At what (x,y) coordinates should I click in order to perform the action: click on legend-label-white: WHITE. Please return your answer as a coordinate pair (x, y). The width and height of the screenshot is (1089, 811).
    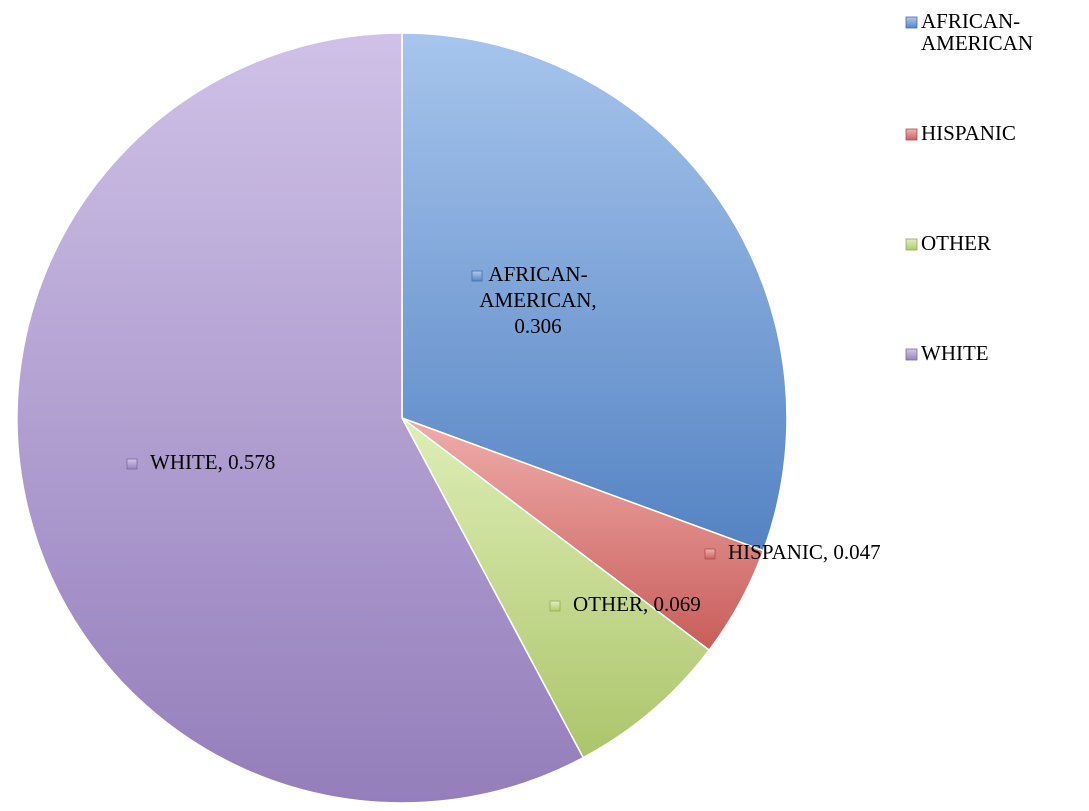
    Looking at the image, I should click on (955, 353).